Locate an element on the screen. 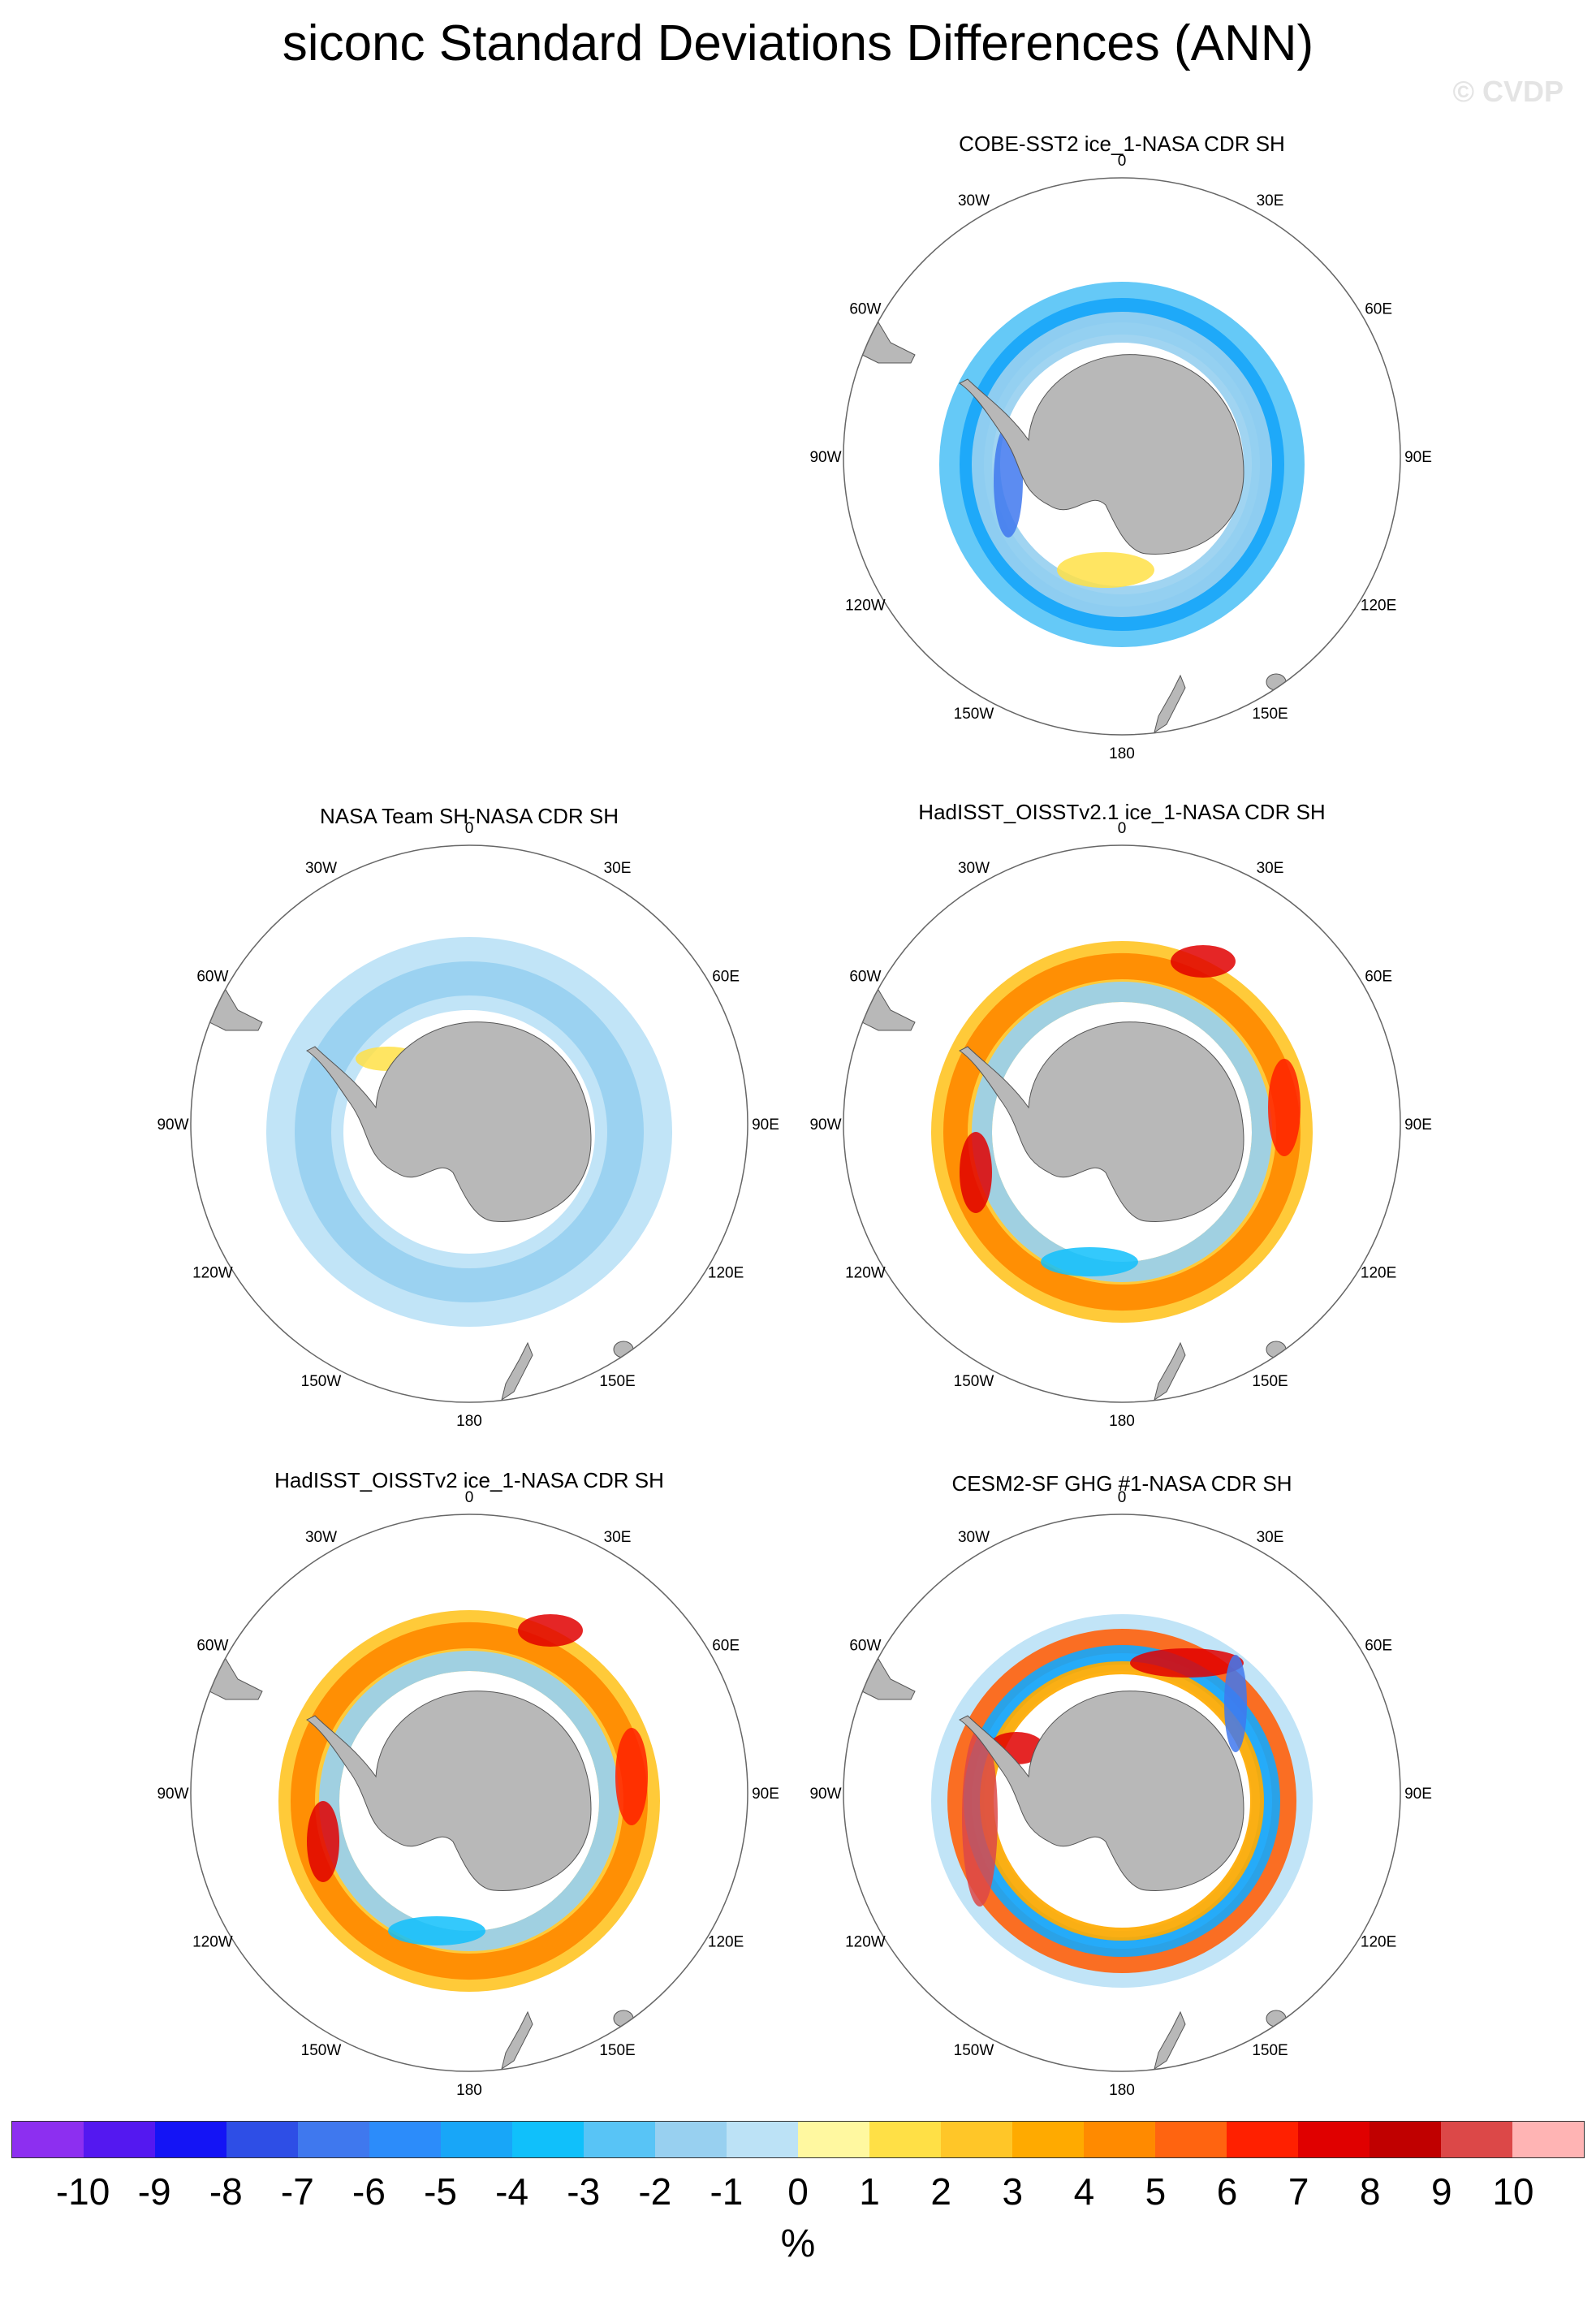  colorbar-tick-label: -2 is located at coordinates (655, 2191).